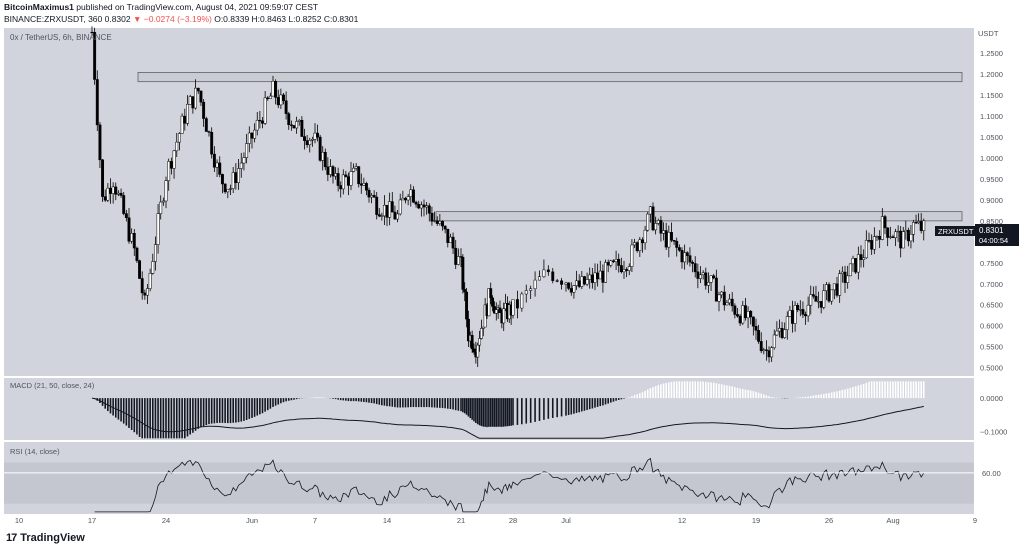 This screenshot has width=1024, height=552. Describe the element at coordinates (991, 398) in the screenshot. I see `macd-tick-label: 0.0000` at that location.